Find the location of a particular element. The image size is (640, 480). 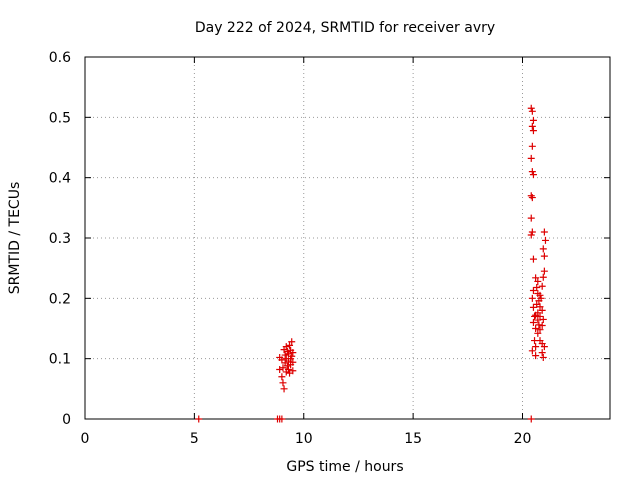

x-tick-label: 0 is located at coordinates (85, 439).